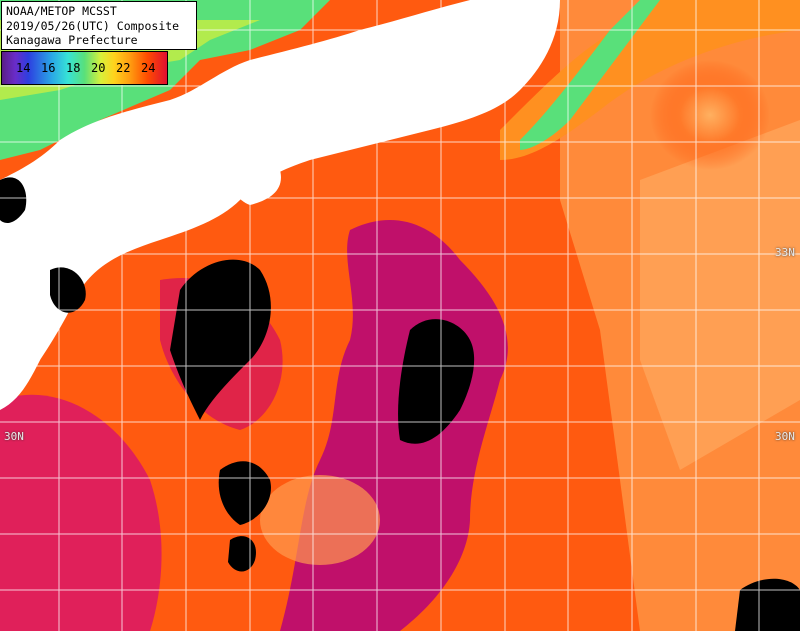  Describe the element at coordinates (93, 25) in the screenshot. I see `title-line-2: 2019/05/26(UTC) Composite` at that location.